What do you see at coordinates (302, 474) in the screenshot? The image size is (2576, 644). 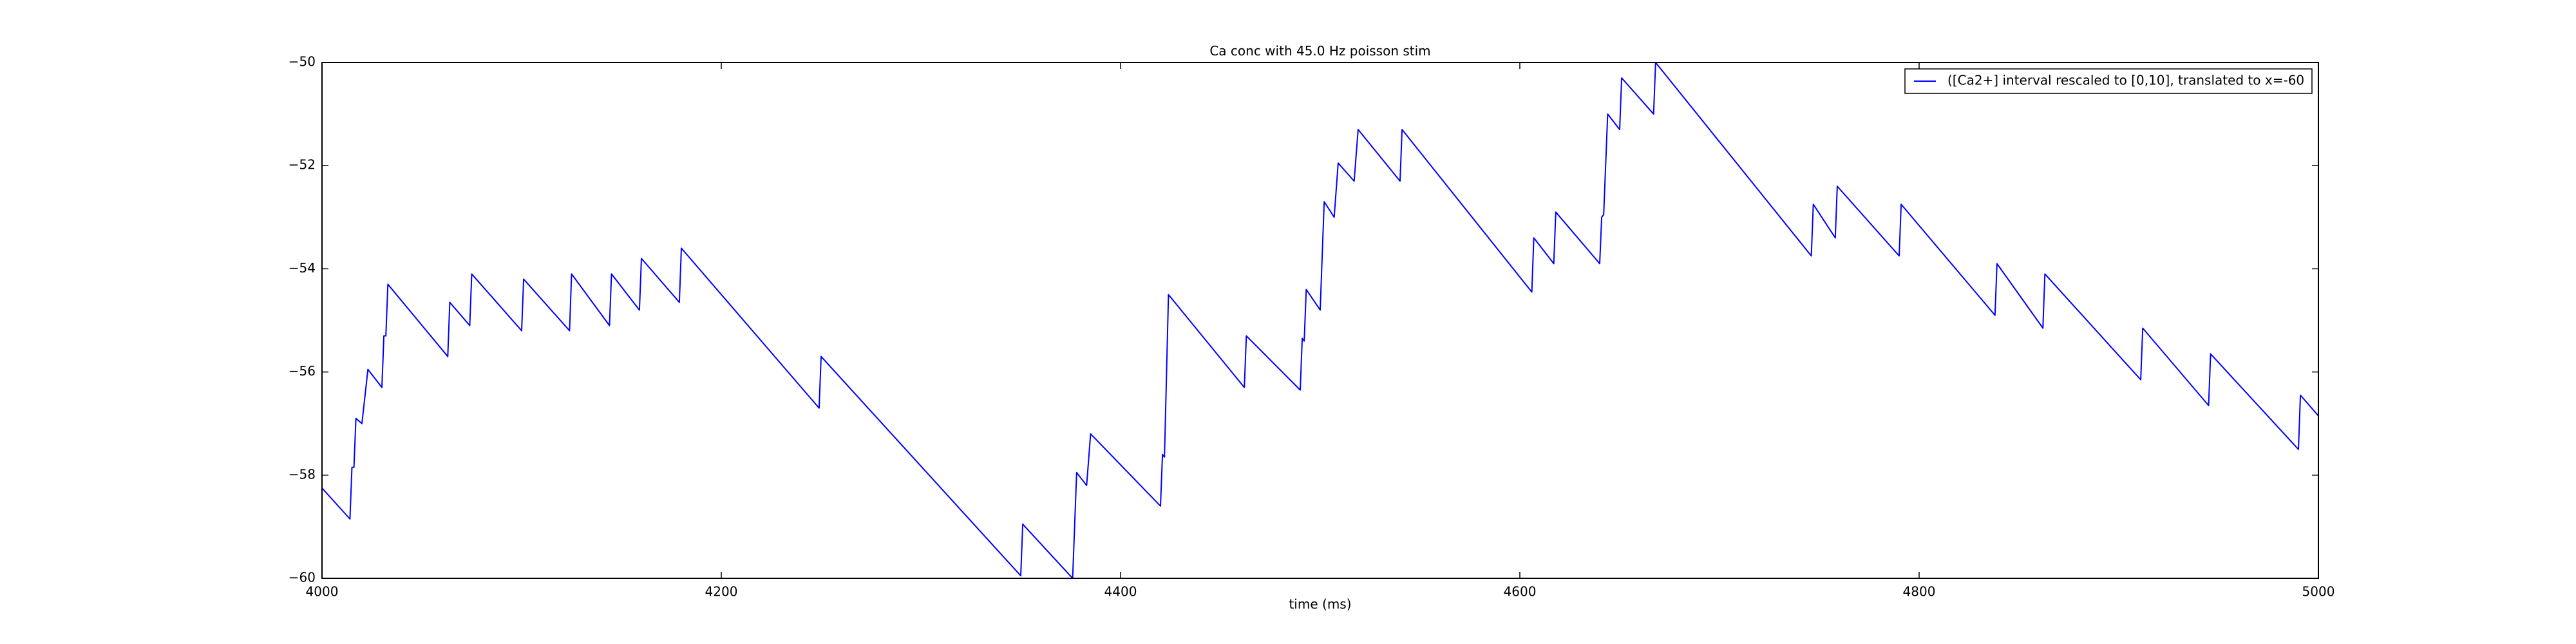 I see `y-tick-label: −58` at bounding box center [302, 474].